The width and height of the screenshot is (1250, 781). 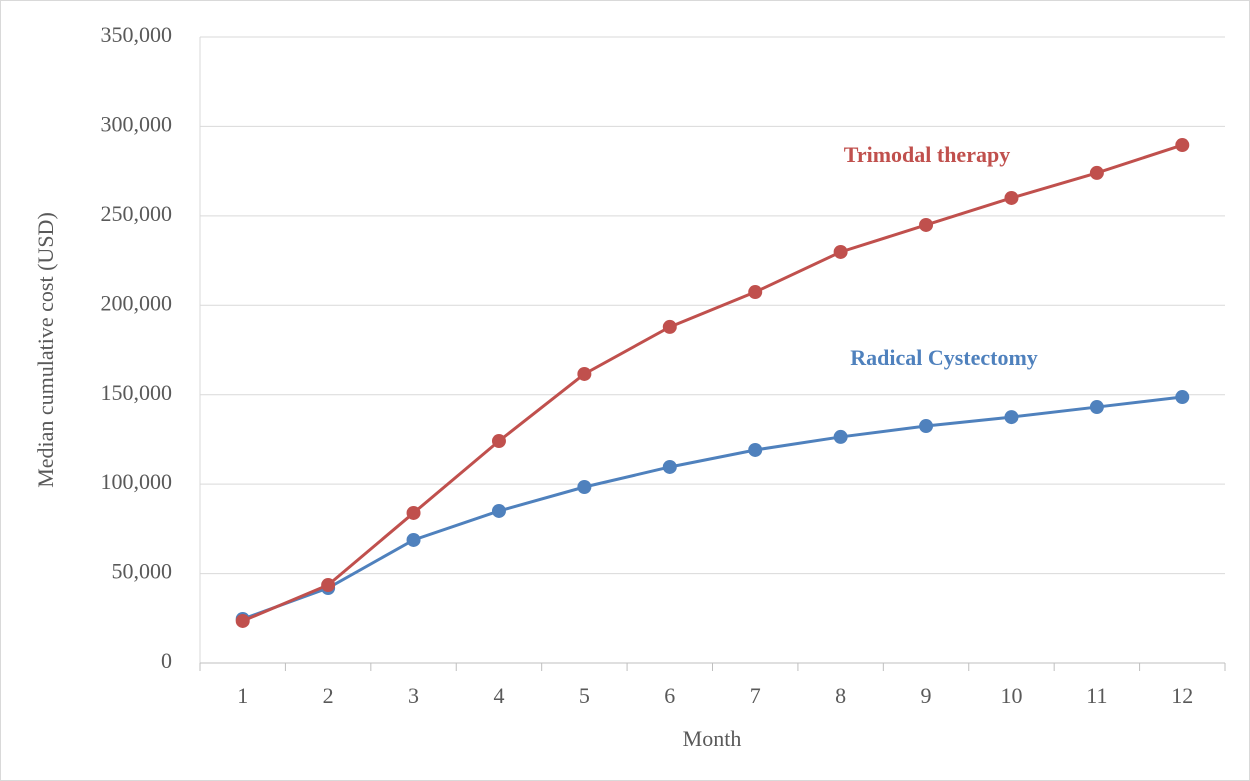 What do you see at coordinates (242, 695) in the screenshot?
I see `x-tick-label: 1` at bounding box center [242, 695].